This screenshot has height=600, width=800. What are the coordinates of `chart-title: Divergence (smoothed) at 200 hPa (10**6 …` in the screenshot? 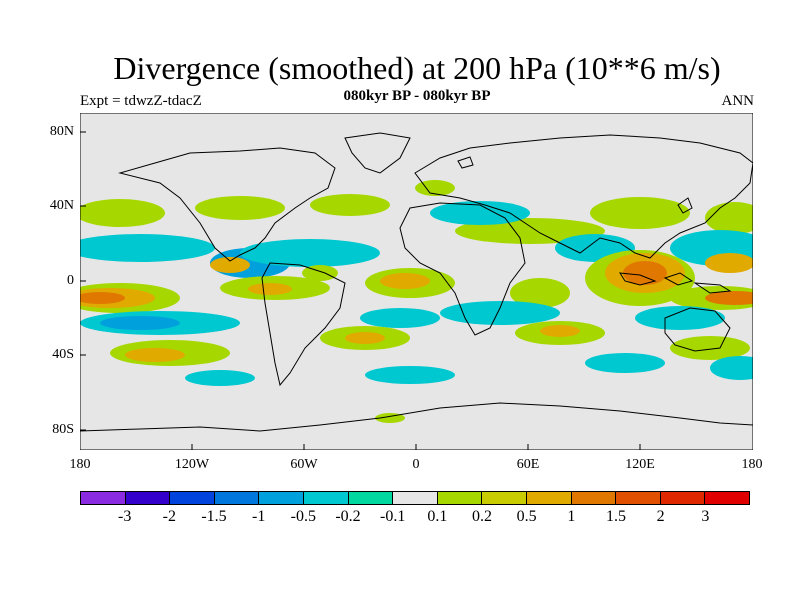 It's located at (417, 68).